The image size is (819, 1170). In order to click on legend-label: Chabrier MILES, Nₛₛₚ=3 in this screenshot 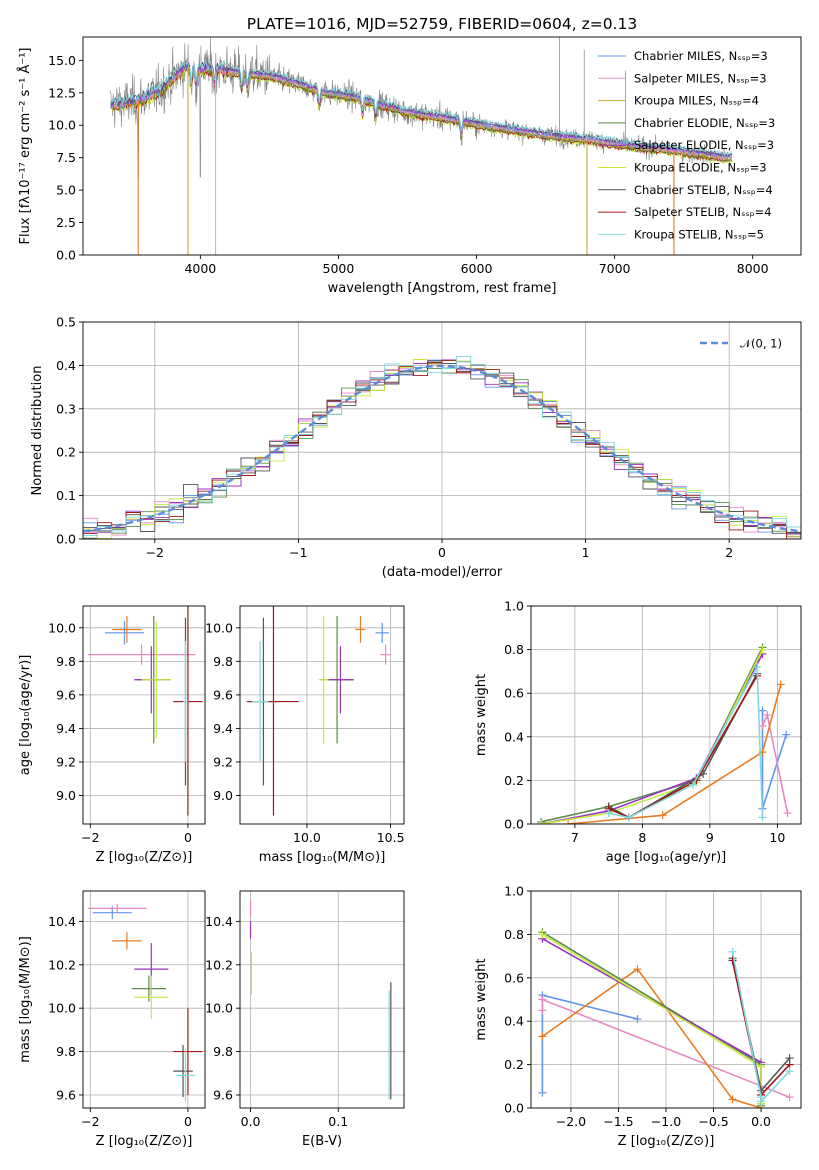, I will do `click(701, 56)`.